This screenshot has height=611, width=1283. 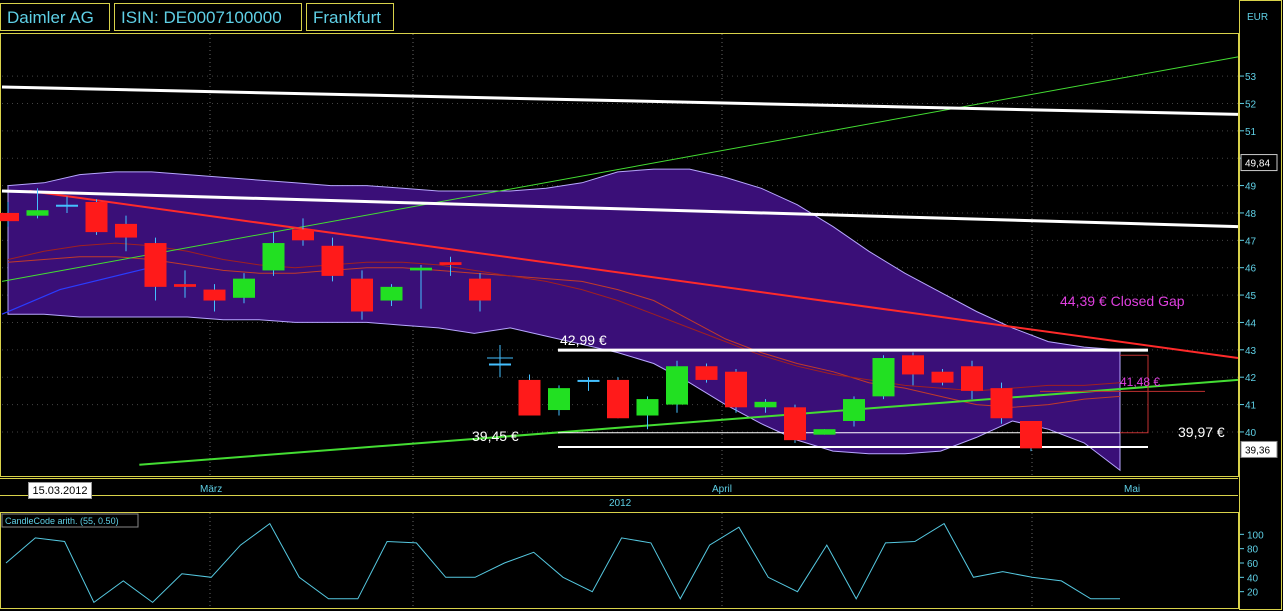 I want to click on y-tick-label: 47, so click(x=1251, y=241).